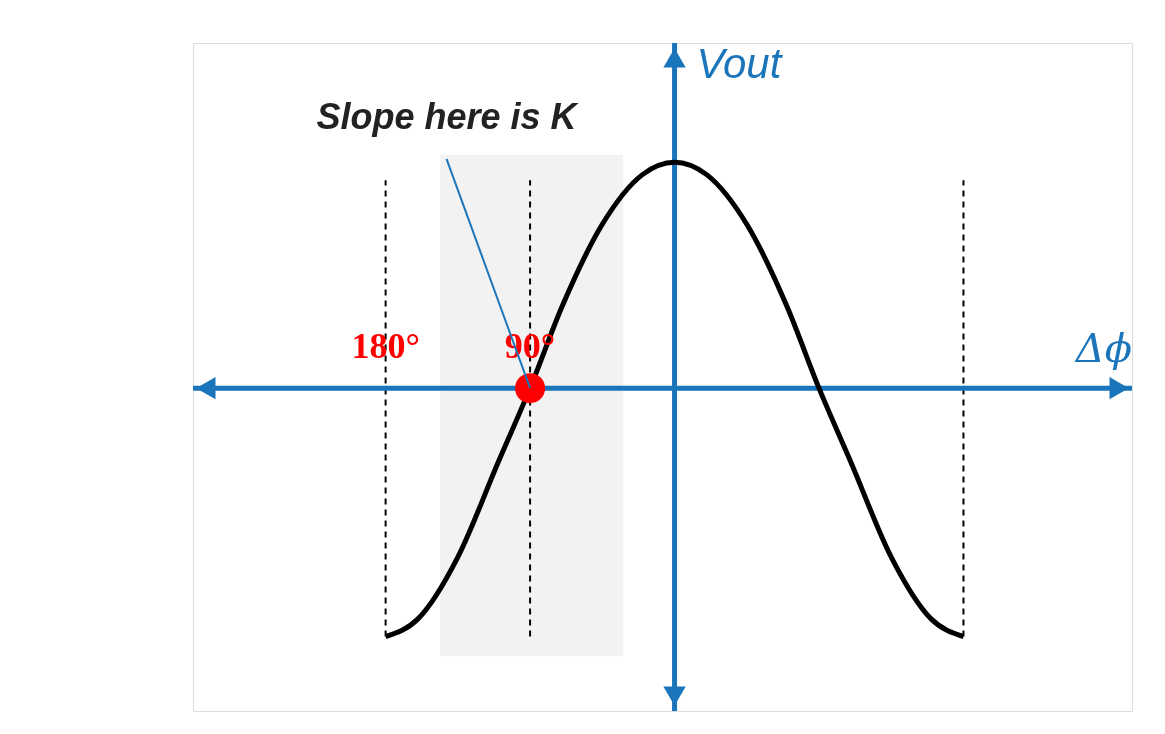  Describe the element at coordinates (385, 346) in the screenshot. I see `x-tick-label: 180°` at that location.